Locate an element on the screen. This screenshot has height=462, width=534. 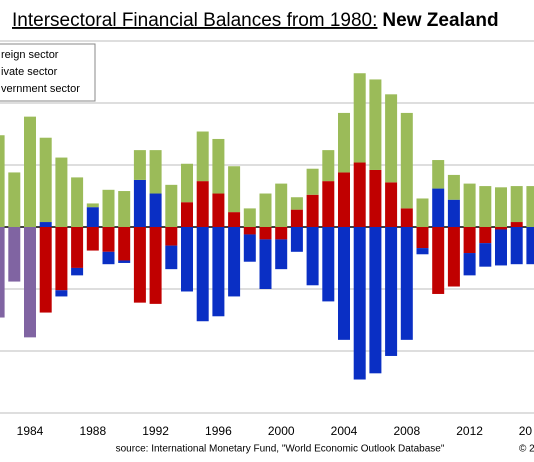
x-tick-label: 1992 is located at coordinates (155, 431).